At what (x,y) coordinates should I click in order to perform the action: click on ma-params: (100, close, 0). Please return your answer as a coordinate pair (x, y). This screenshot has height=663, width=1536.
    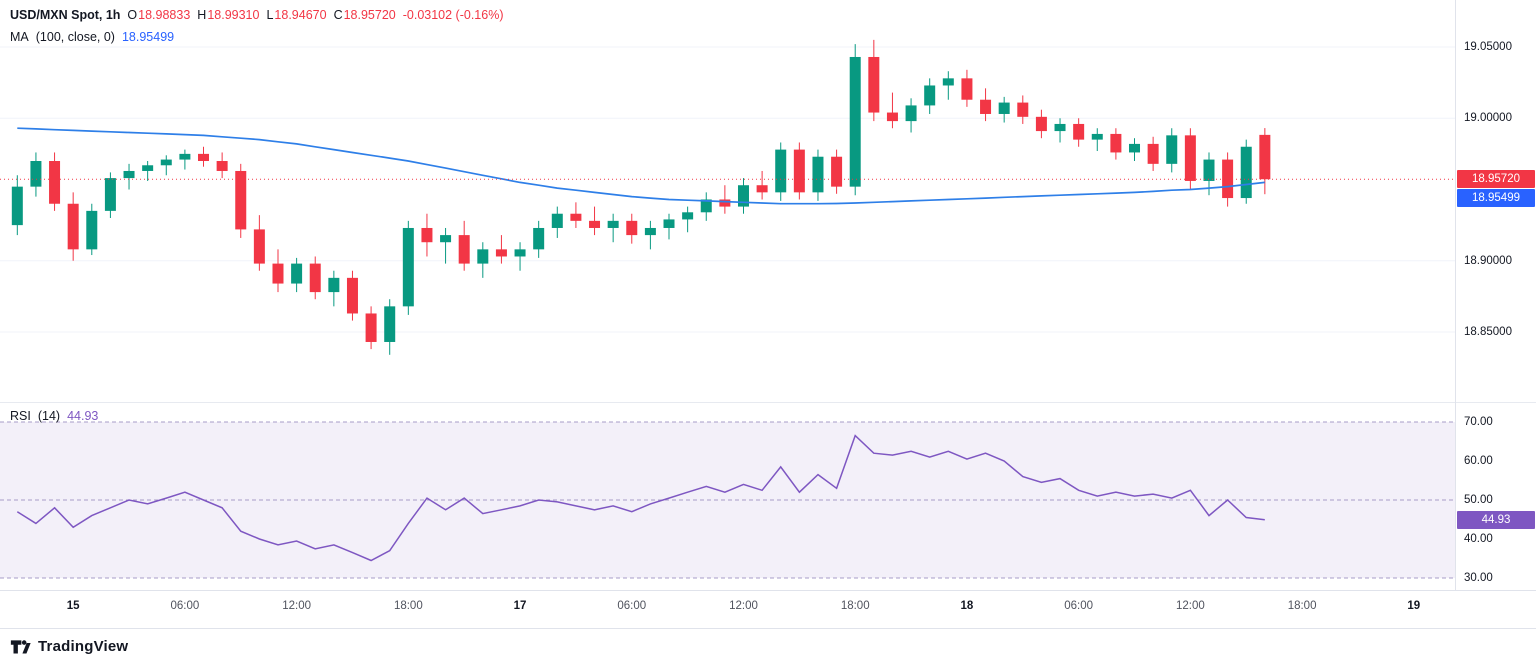
    Looking at the image, I should click on (75, 37).